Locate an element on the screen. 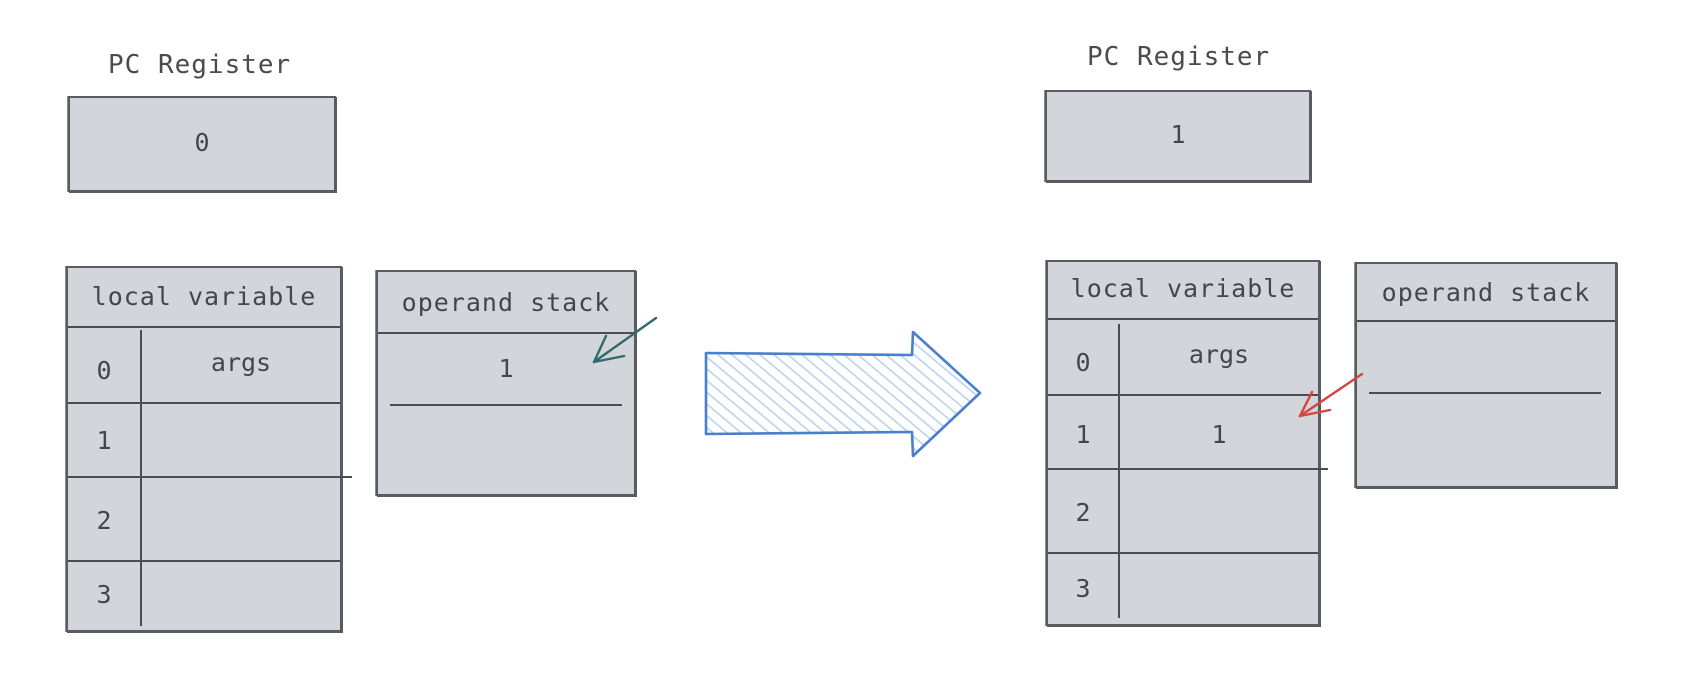 The image size is (1684, 698). before-operand-stack-header: operand stack is located at coordinates (506, 302).